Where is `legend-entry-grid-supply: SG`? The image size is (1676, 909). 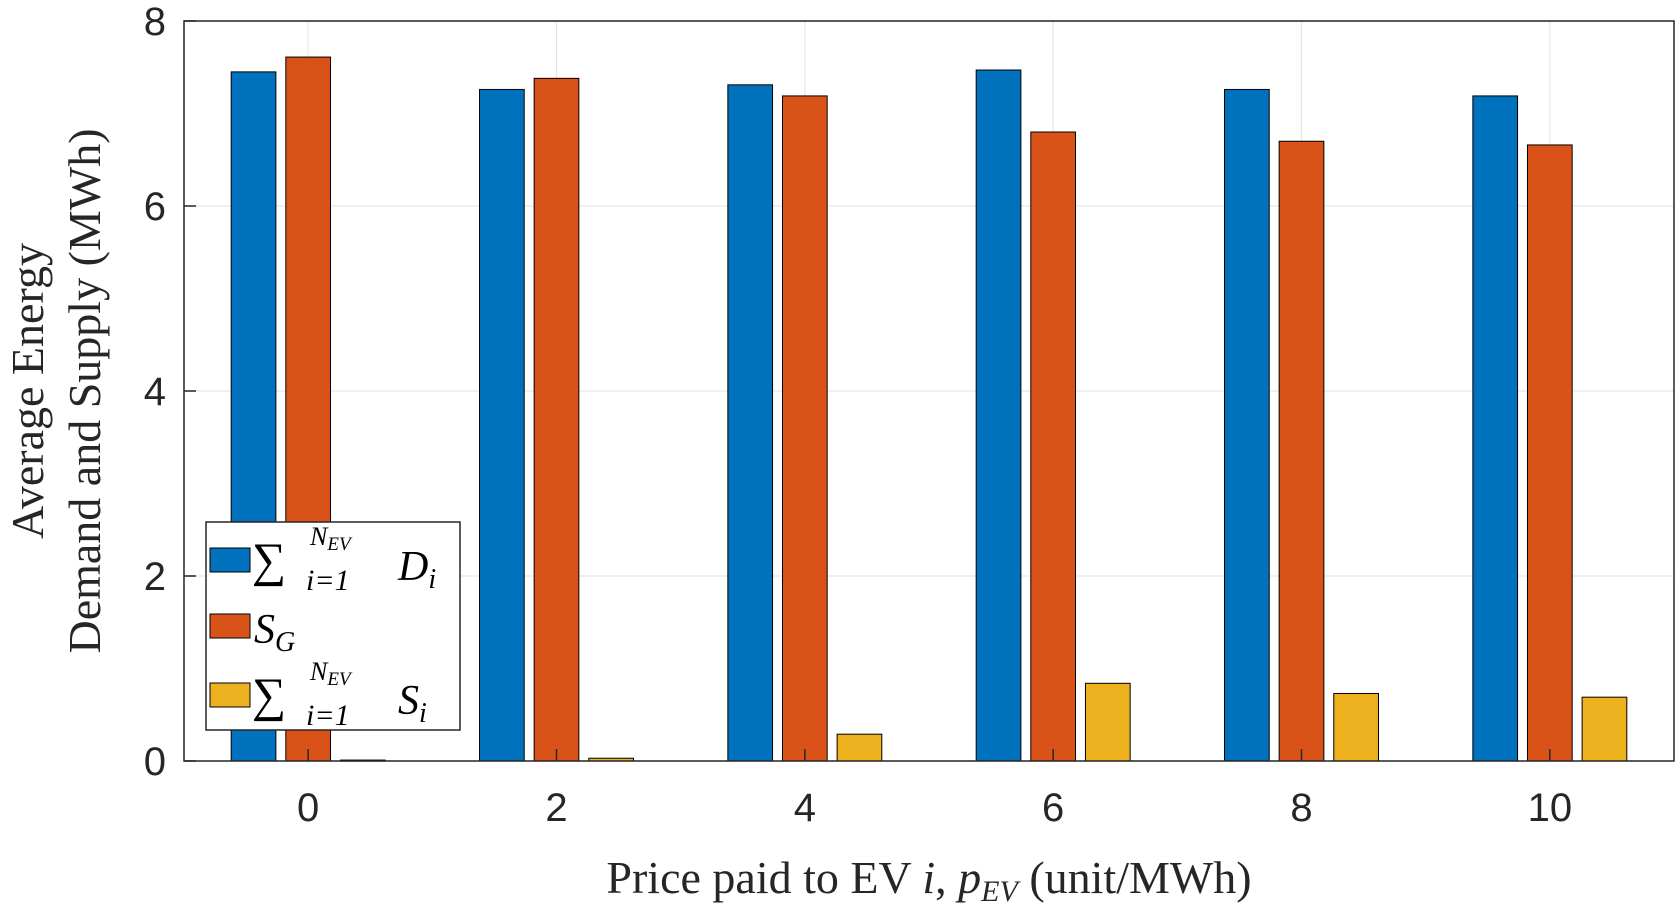 legend-entry-grid-supply: SG is located at coordinates (252, 632).